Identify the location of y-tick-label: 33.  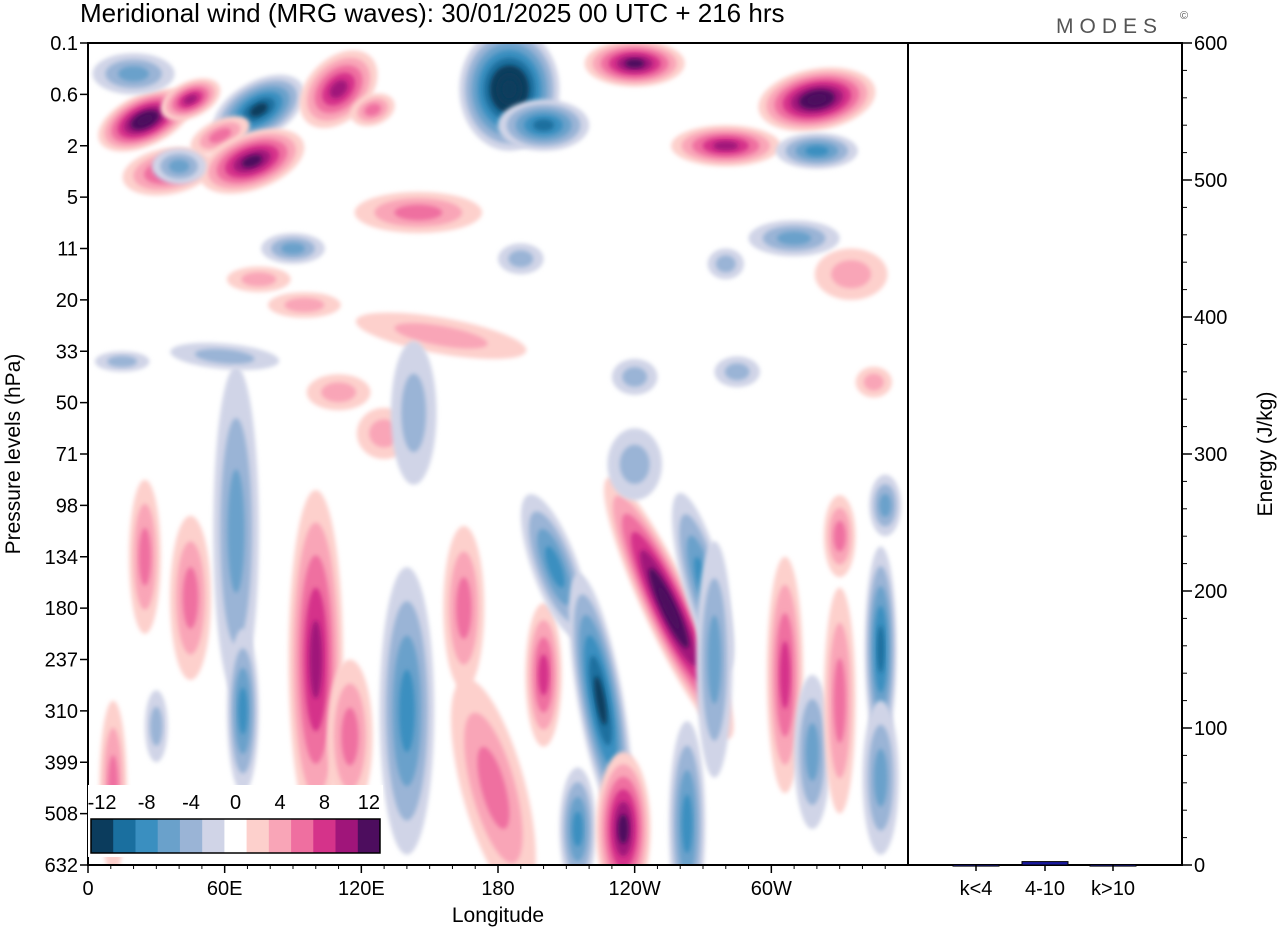
(67, 352).